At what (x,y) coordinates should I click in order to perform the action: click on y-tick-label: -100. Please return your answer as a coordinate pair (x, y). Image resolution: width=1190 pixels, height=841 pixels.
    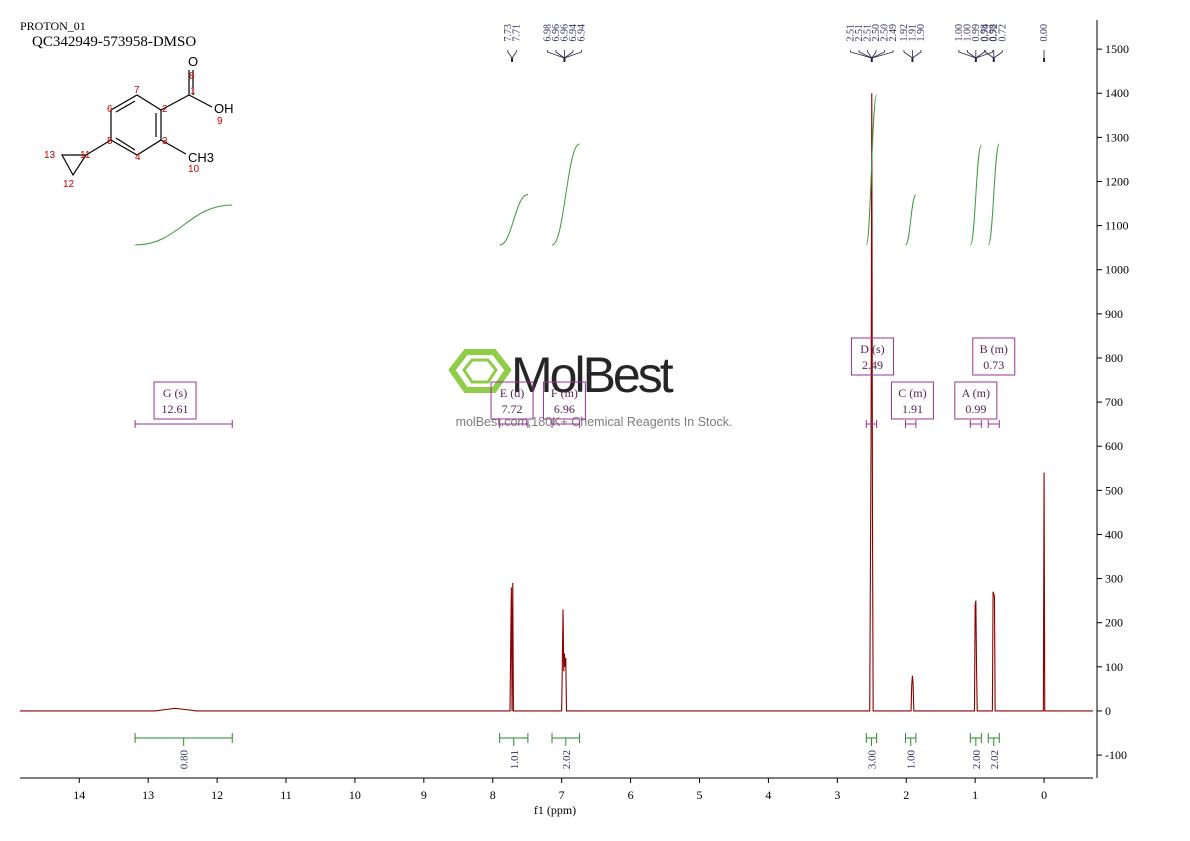
    Looking at the image, I should click on (1116, 755).